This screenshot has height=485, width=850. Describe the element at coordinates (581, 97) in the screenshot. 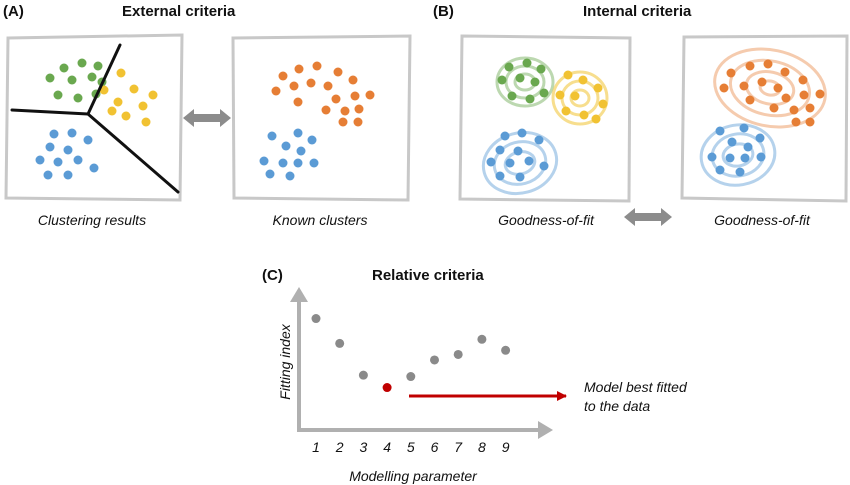

I see `fit-yellow-points` at that location.